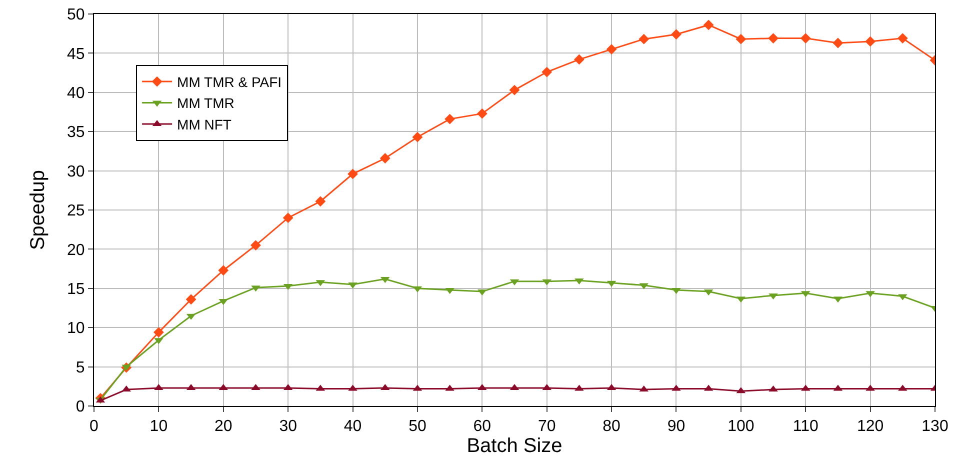 This screenshot has height=474, width=956. I want to click on x-tick-label: 10, so click(159, 427).